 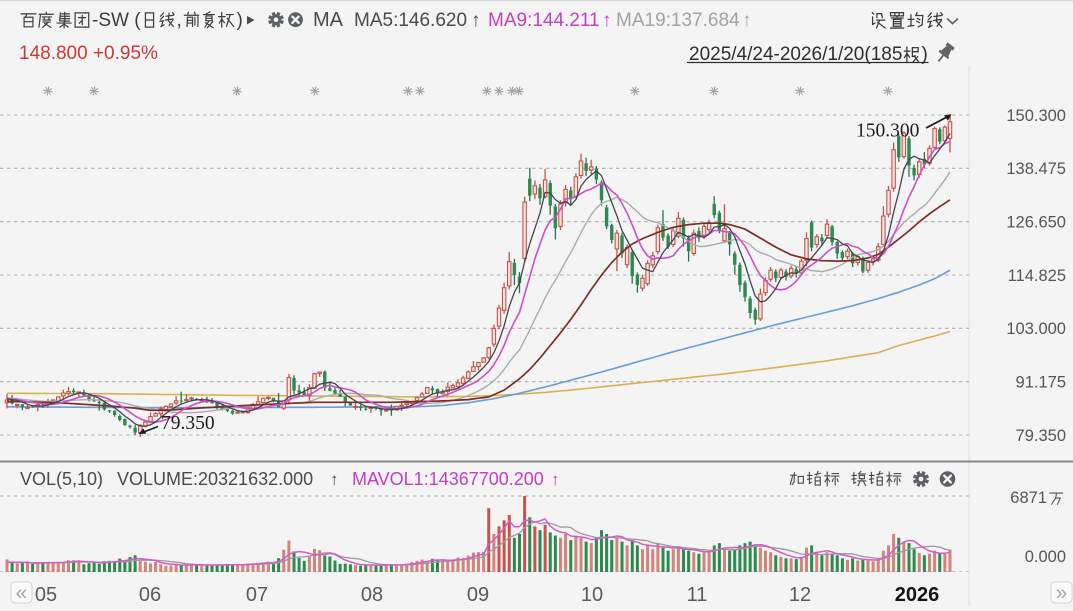 I want to click on svg-text: 126.650, so click(x=1036, y=223).